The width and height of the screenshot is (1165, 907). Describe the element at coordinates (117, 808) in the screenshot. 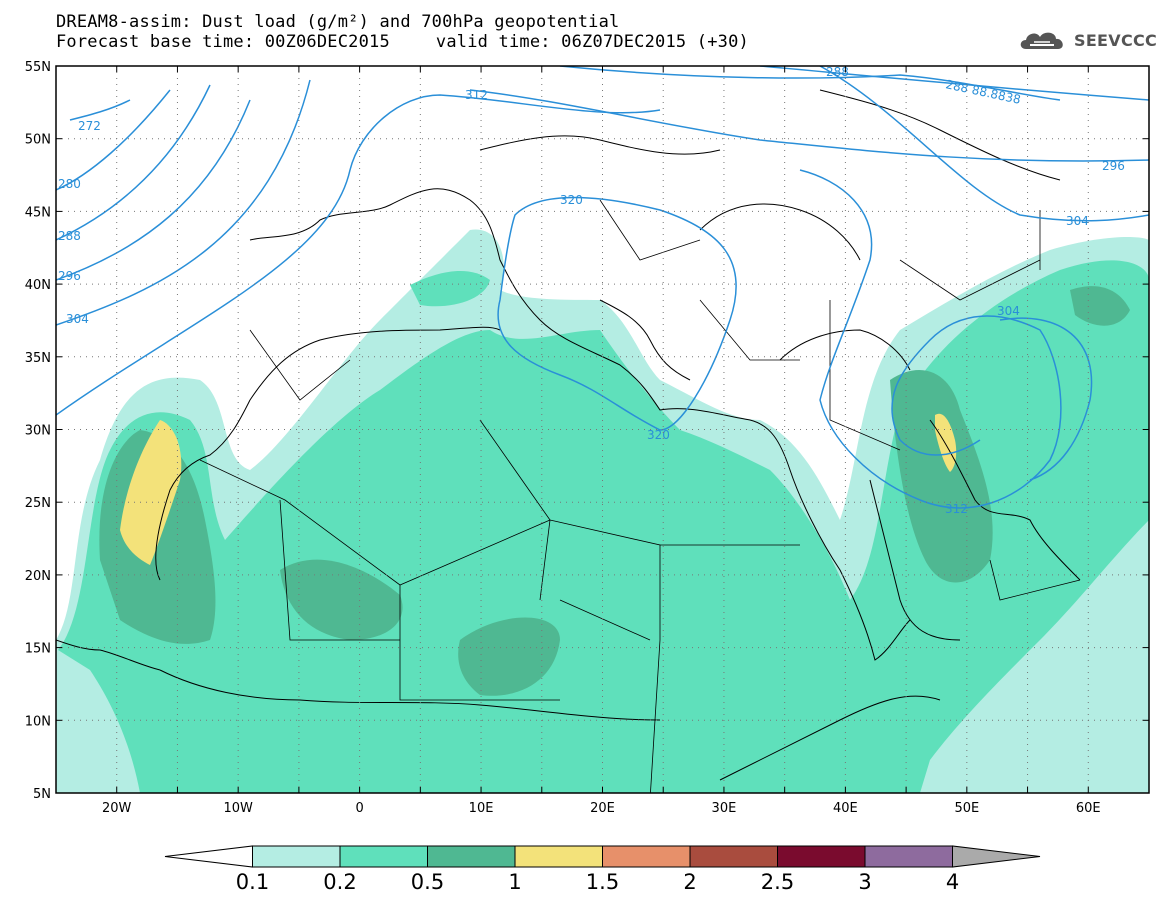

I see `lon-tick-label: 20W` at that location.